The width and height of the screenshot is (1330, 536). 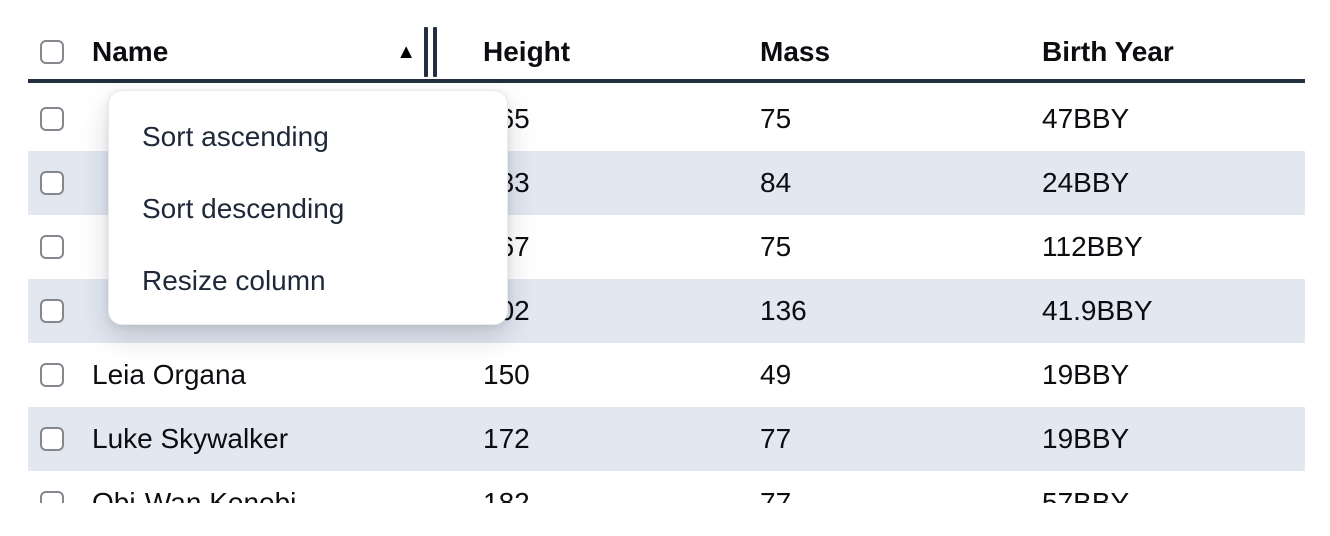 I want to click on cell-height: 172, so click(x=575, y=439).